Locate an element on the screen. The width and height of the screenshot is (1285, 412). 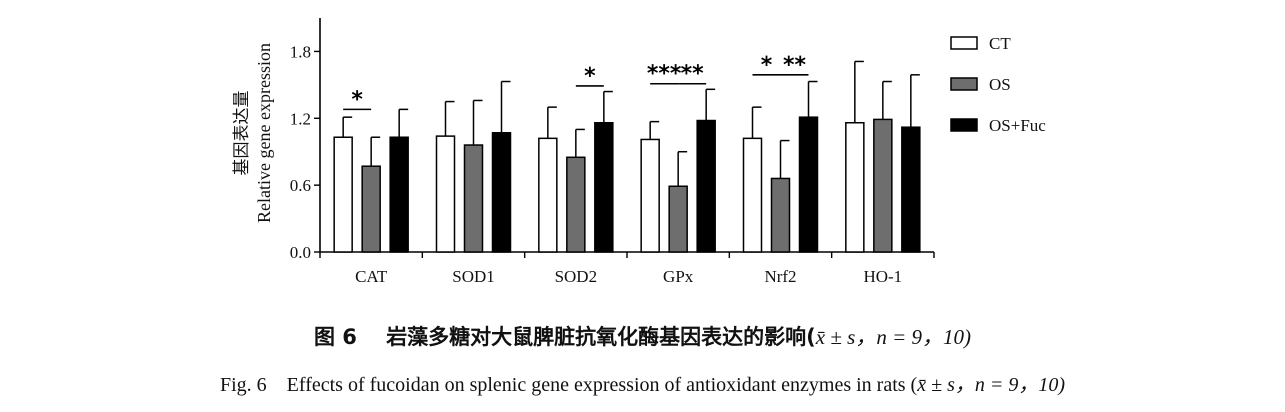
x-tick-label: SOD2 is located at coordinates (576, 276).